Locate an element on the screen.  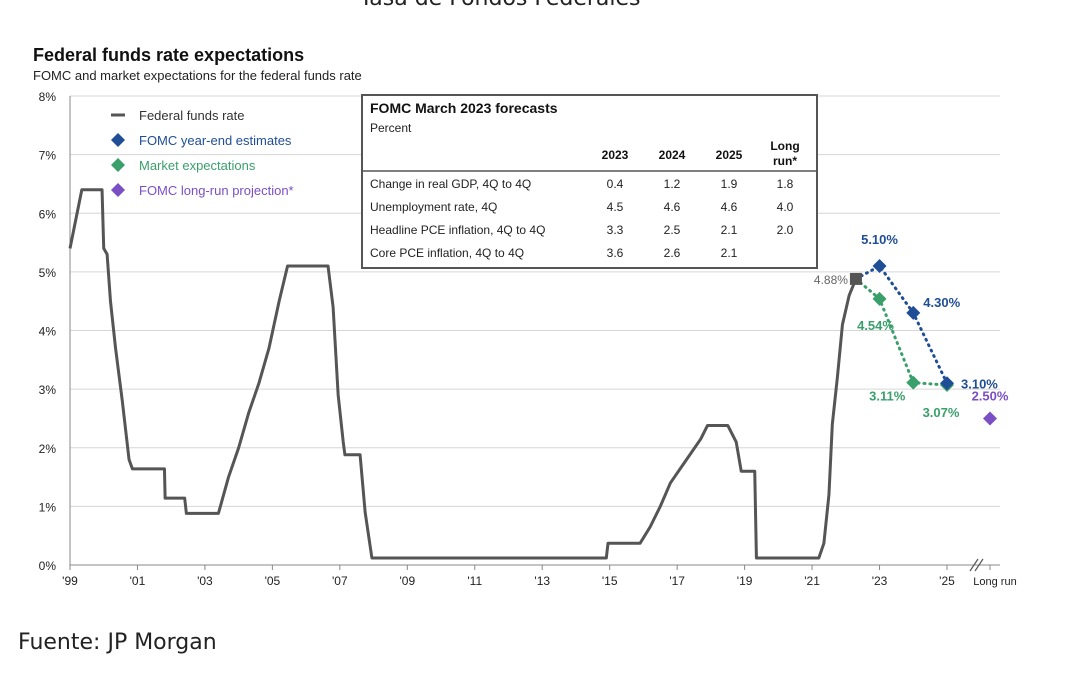
x-tick-label: '25 is located at coordinates (947, 581).